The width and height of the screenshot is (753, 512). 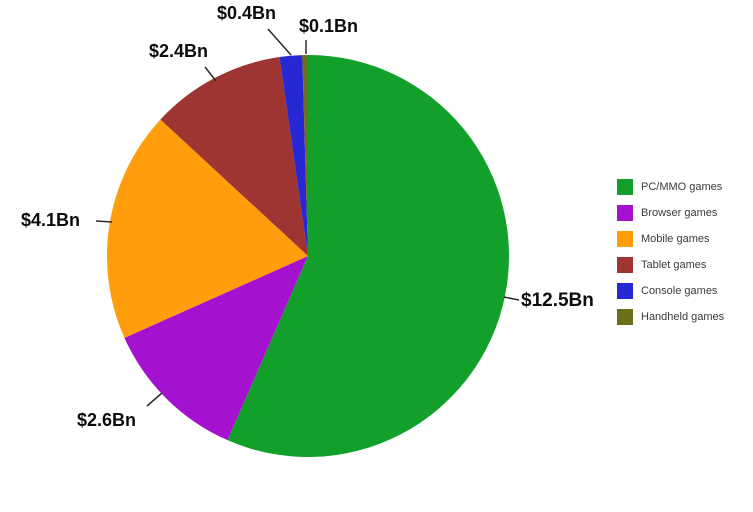 I want to click on legend-item-tablet-games: Tablet games, so click(x=670, y=265).